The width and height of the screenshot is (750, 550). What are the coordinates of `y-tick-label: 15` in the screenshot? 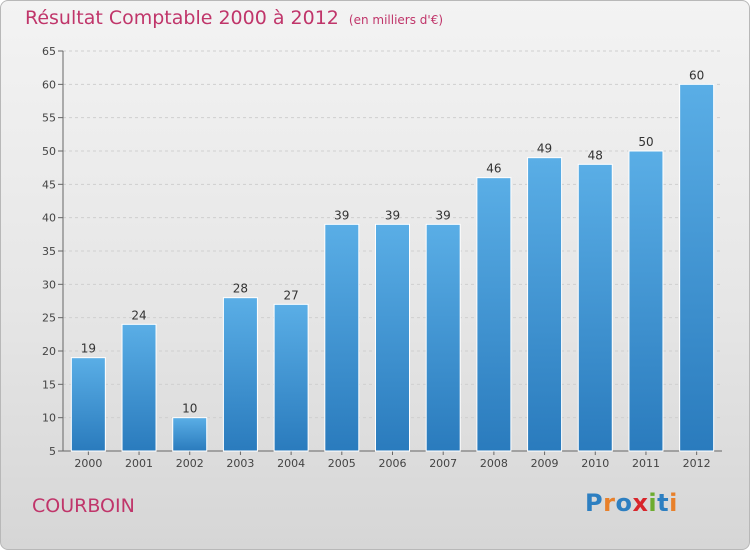 It's located at (49, 384).